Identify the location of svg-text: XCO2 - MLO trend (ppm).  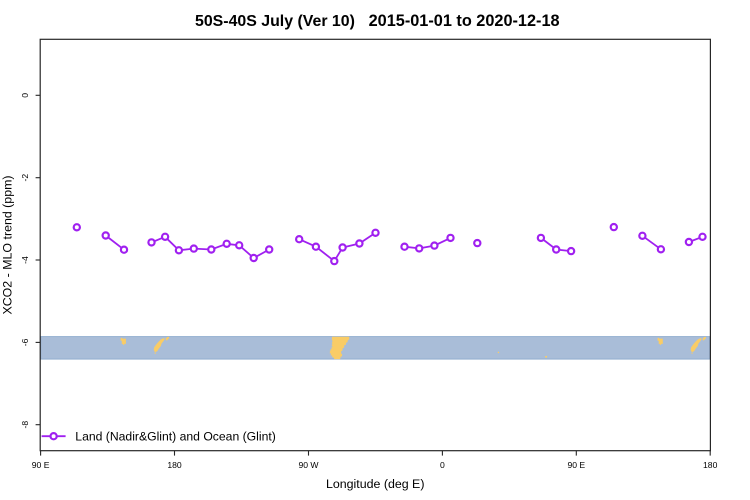
(8, 244).